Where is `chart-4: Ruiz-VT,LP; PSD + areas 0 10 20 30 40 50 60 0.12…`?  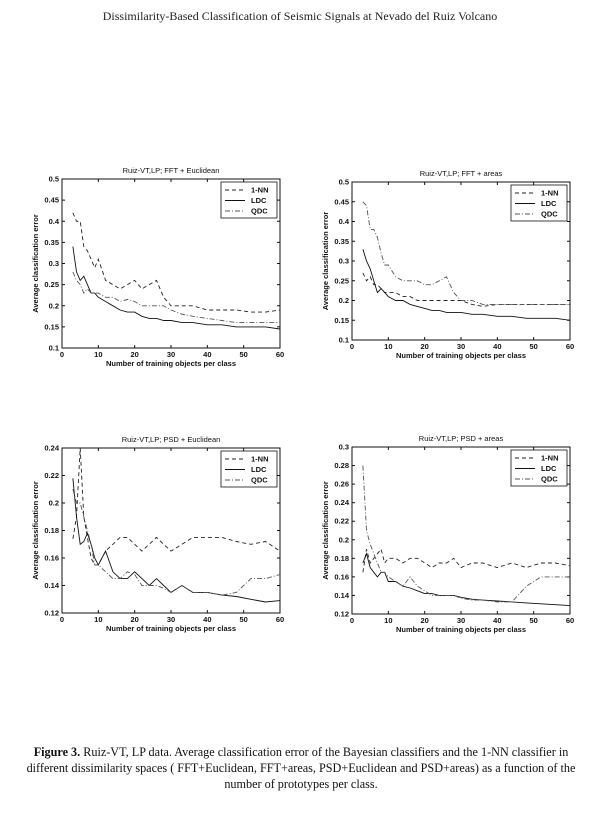
chart-4: Ruiz-VT,LP; PSD + areas 0 10 20 30 40 50 60 0.12… is located at coordinates (447, 534).